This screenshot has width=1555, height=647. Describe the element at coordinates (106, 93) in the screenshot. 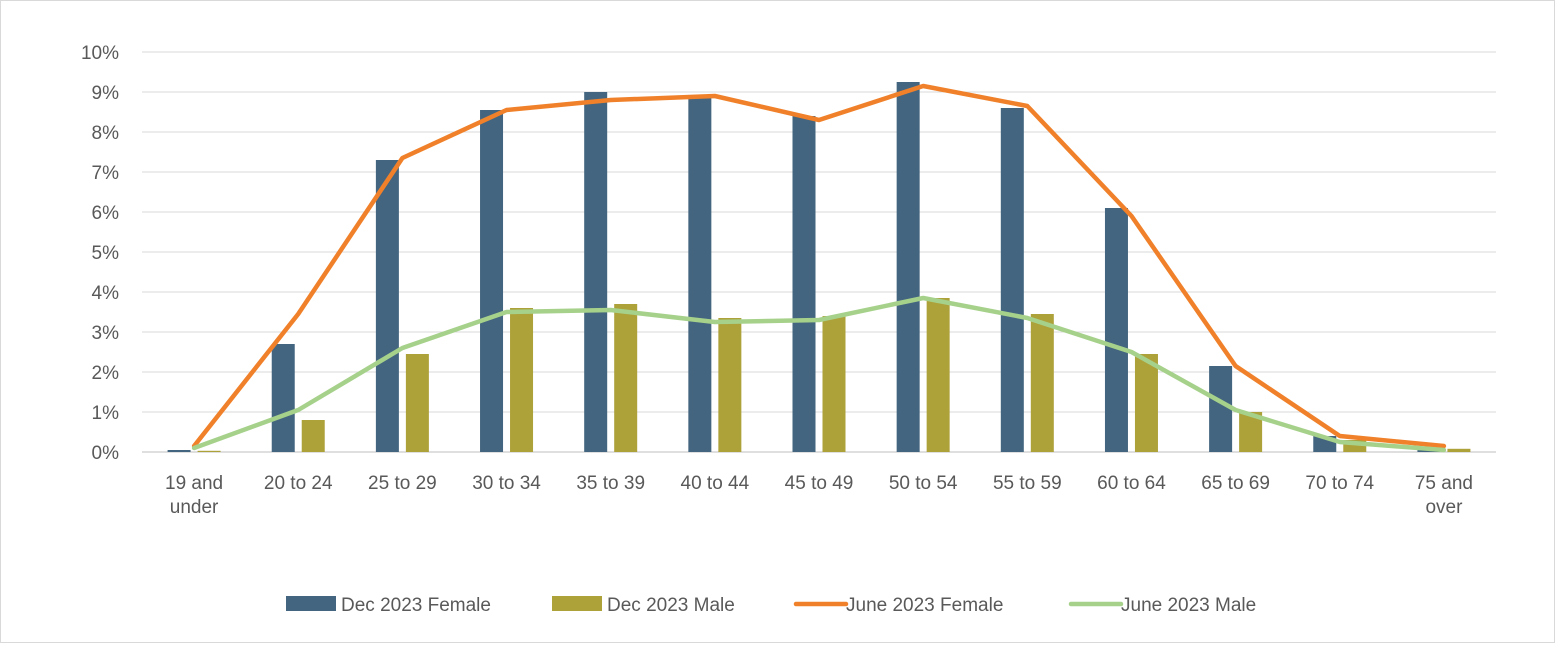

I see `y-tick-label: 9%` at that location.